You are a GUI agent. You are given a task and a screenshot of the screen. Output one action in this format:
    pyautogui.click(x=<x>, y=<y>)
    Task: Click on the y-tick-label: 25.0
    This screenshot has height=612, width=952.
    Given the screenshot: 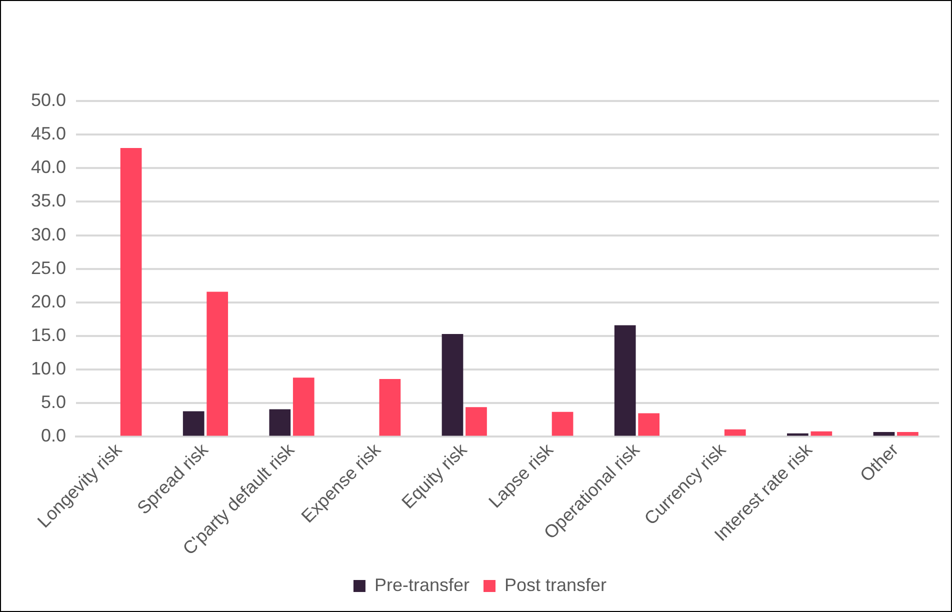 What is the action you would take?
    pyautogui.click(x=48, y=268)
    